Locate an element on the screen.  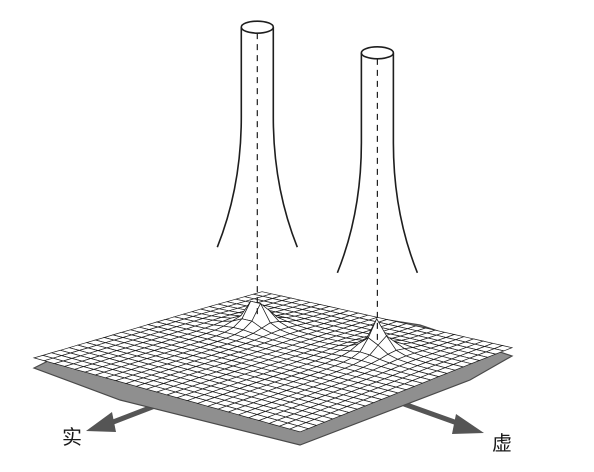
imag-axis-label: 虚 is located at coordinates (502, 443).